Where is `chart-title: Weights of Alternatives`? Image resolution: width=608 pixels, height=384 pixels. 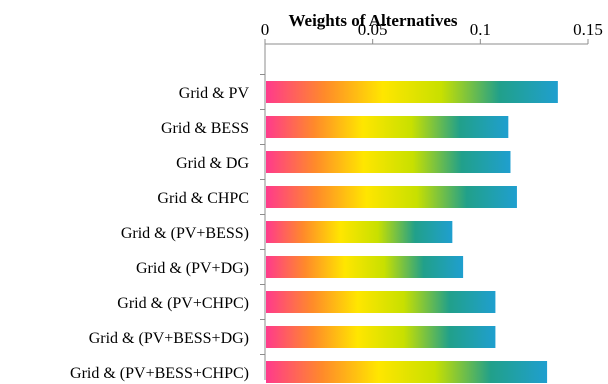 chart-title: Weights of Alternatives is located at coordinates (372, 20).